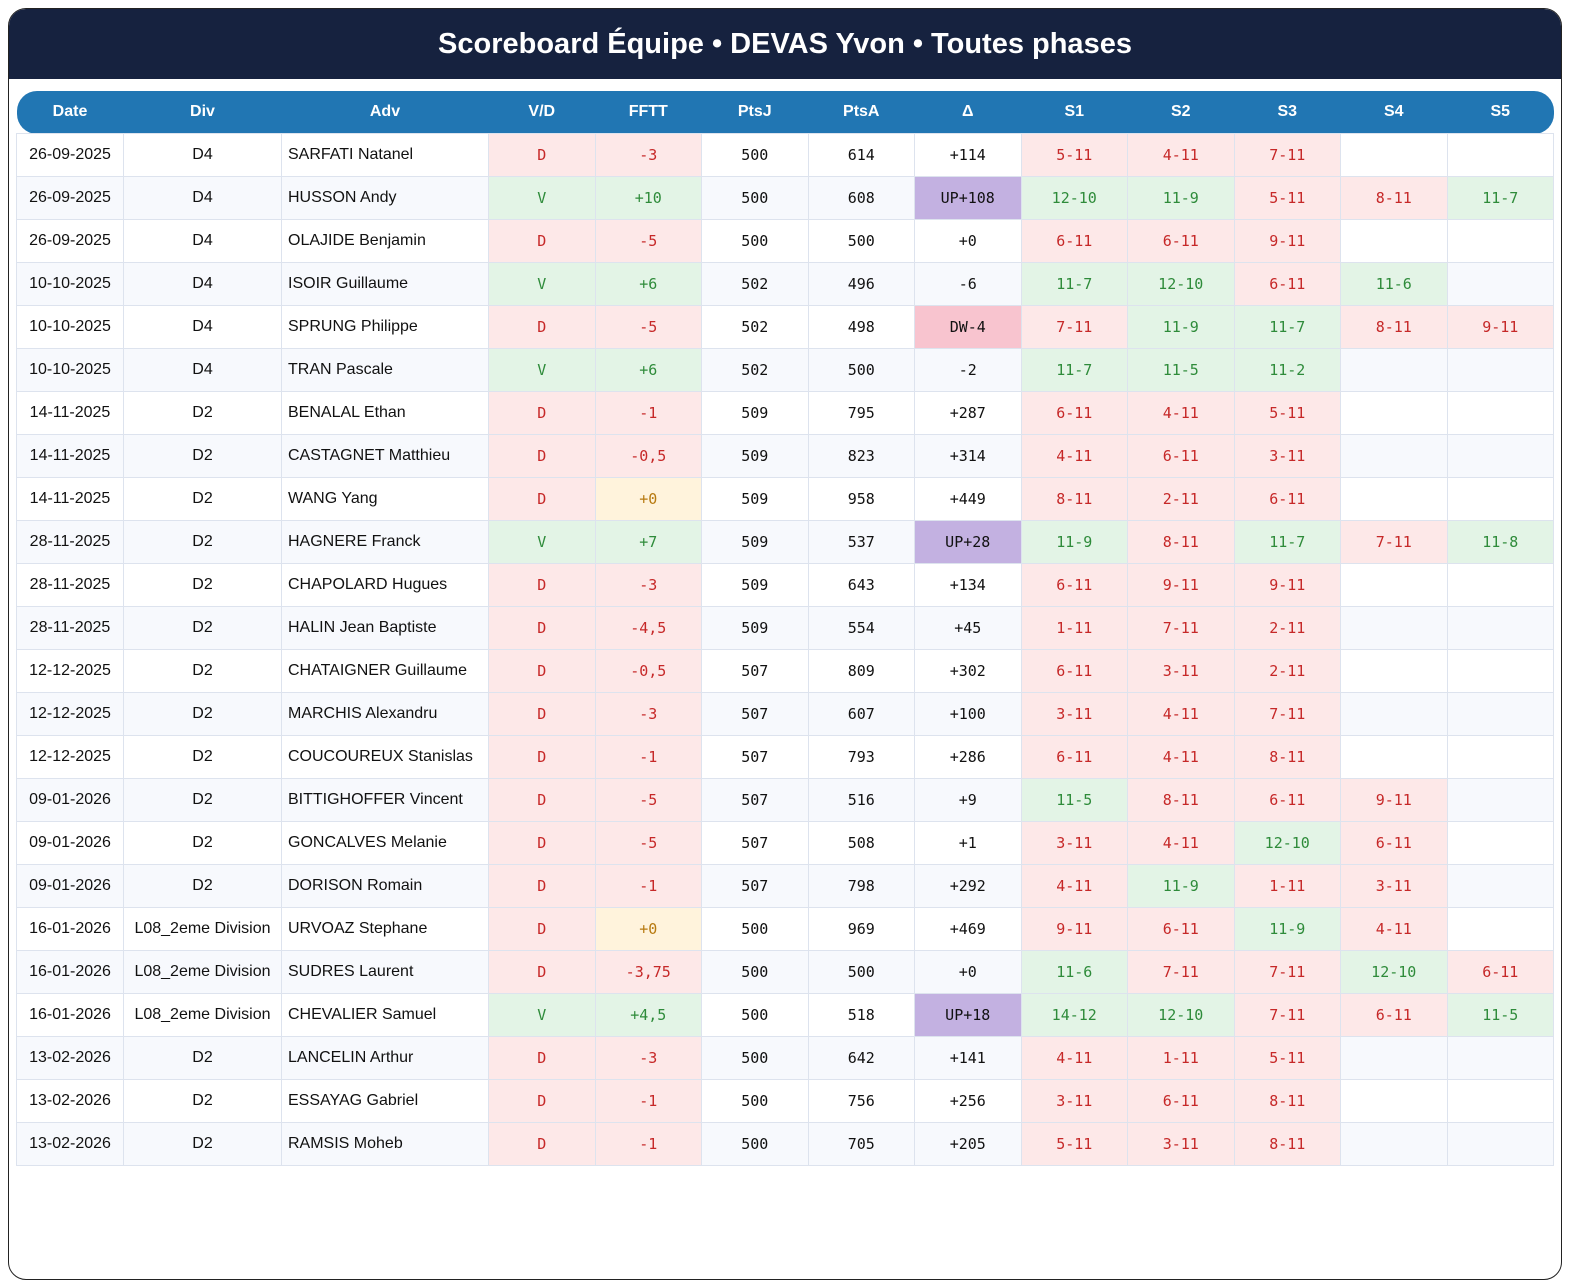 The width and height of the screenshot is (1590, 1280). I want to click on cell-adv: GONCALVES Melanie, so click(385, 843).